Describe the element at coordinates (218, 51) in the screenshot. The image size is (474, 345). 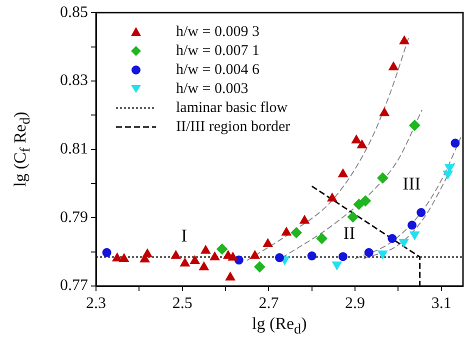
I see `legend-label: h/w = 0.007 1` at that location.